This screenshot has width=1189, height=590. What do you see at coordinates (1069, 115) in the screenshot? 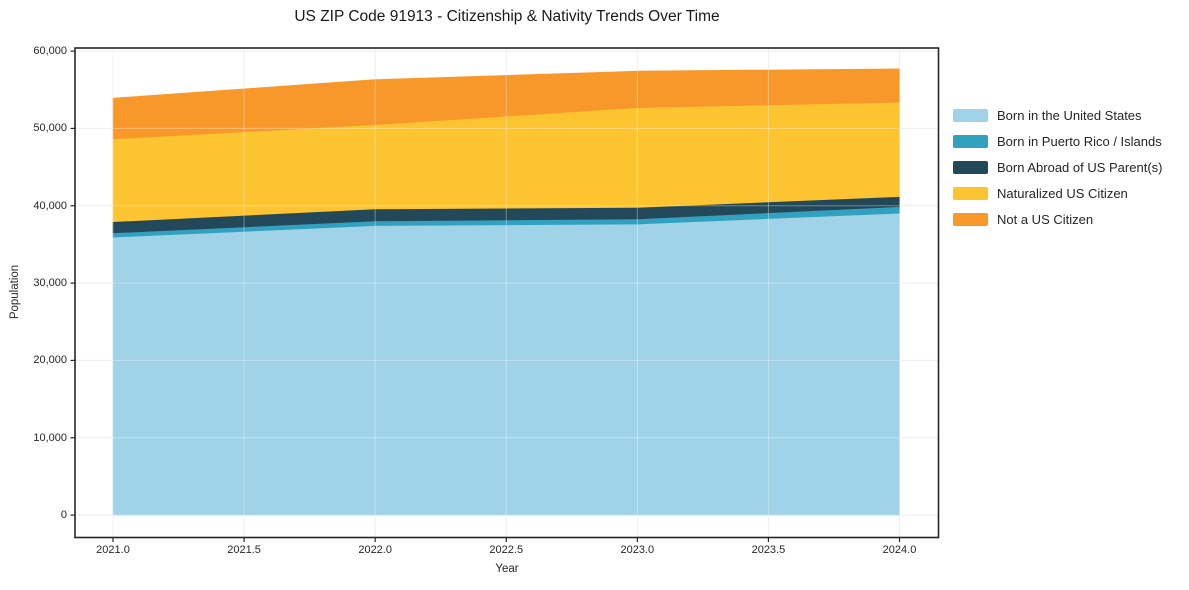
I see `legend-label: Born in the United States` at bounding box center [1069, 115].